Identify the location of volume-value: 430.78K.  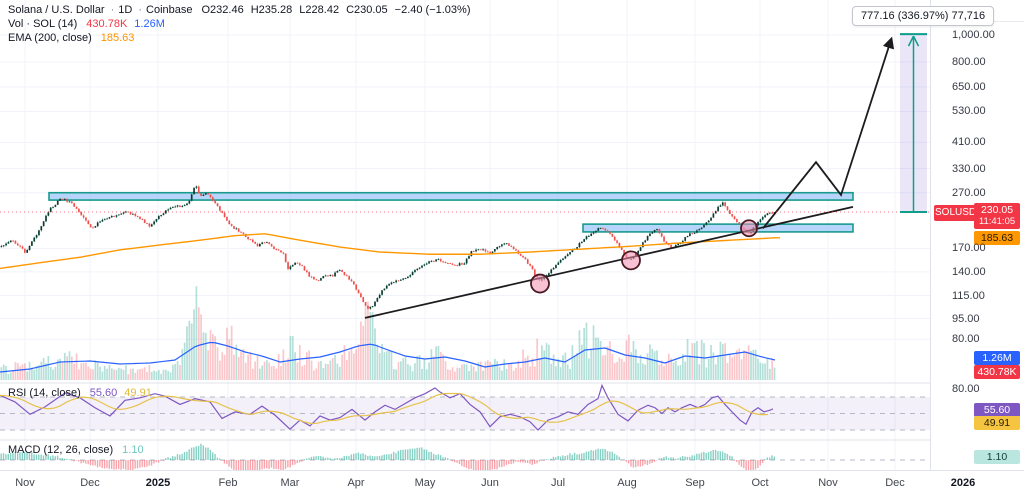
(107, 24).